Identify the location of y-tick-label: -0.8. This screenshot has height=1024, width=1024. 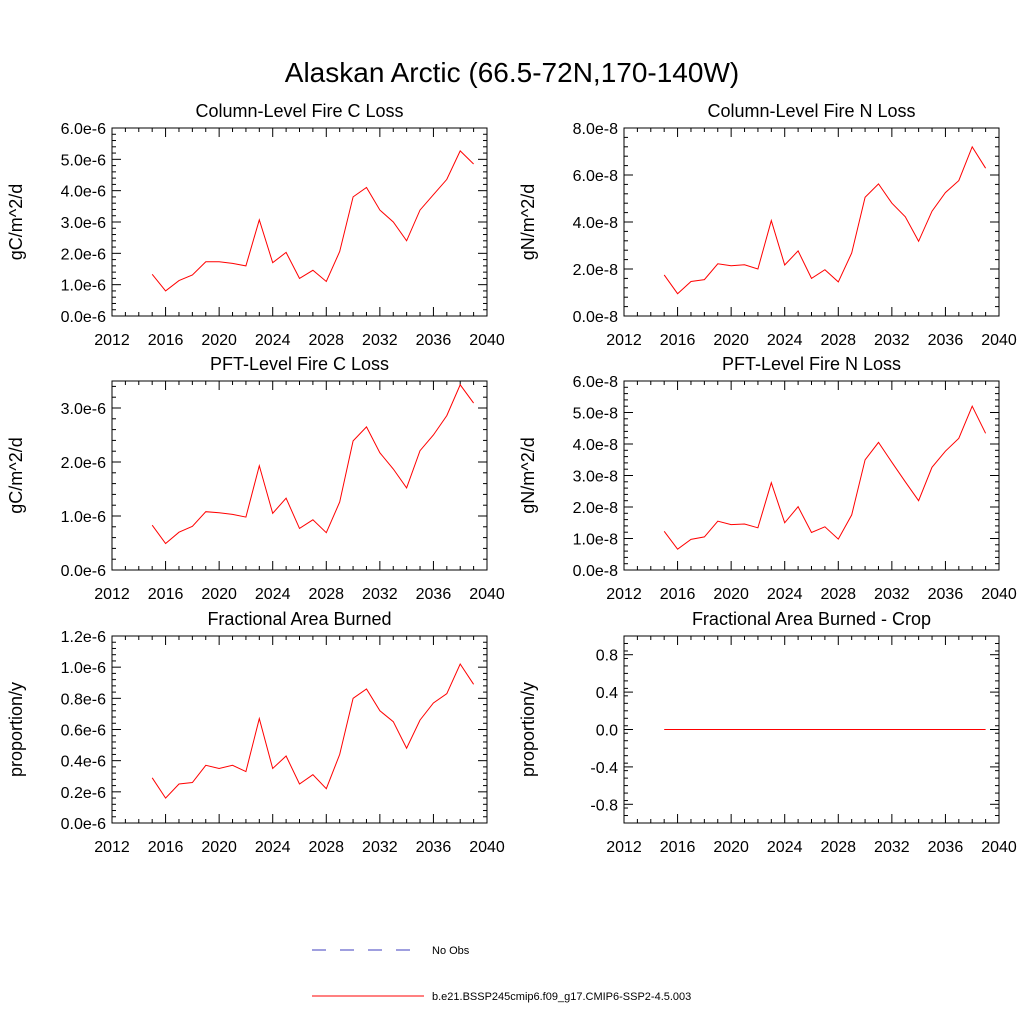
(604, 805).